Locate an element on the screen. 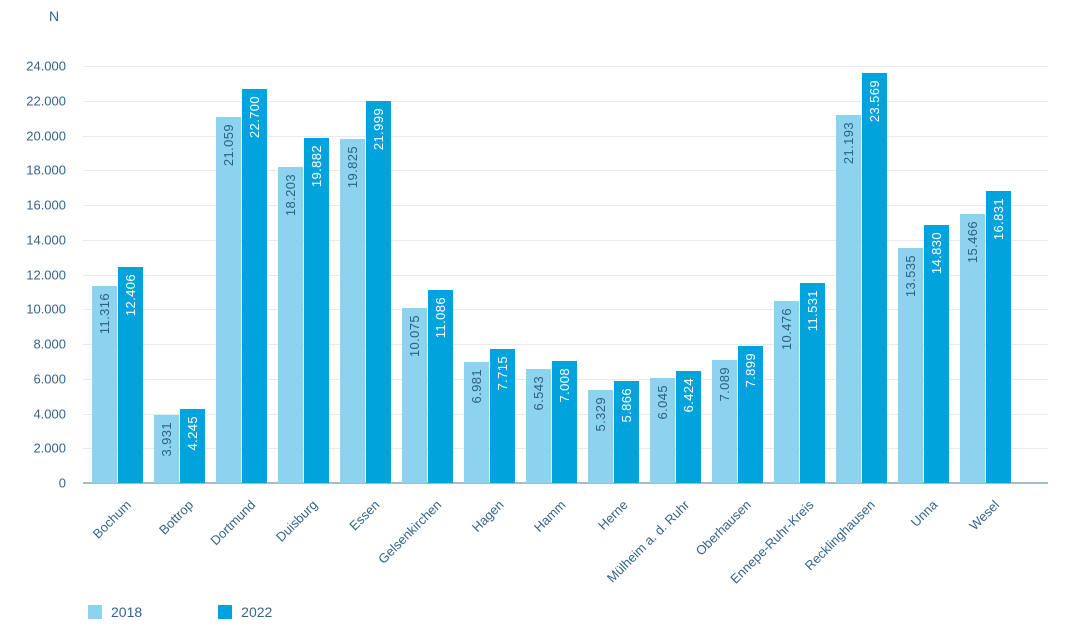 The height and width of the screenshot is (632, 1080). bar-value-label: 22.700 is located at coordinates (254, 117).